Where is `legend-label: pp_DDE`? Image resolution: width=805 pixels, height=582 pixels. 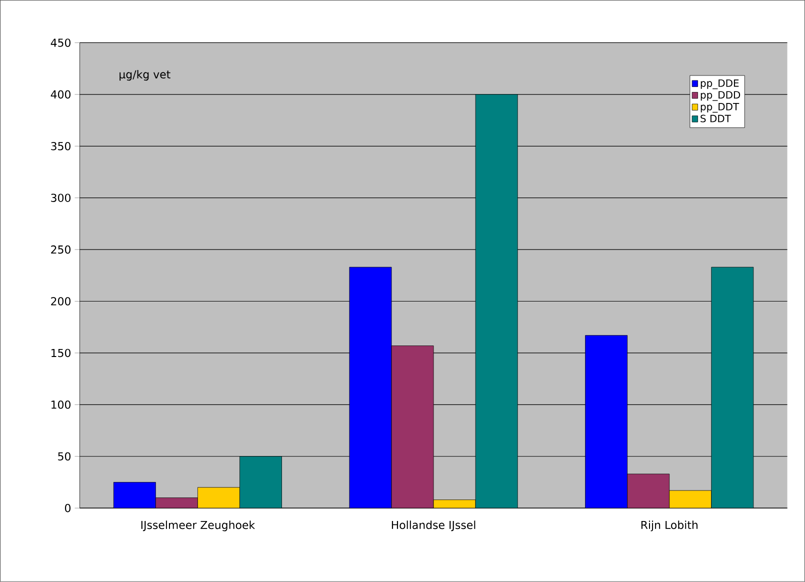 legend-label: pp_DDE is located at coordinates (719, 85).